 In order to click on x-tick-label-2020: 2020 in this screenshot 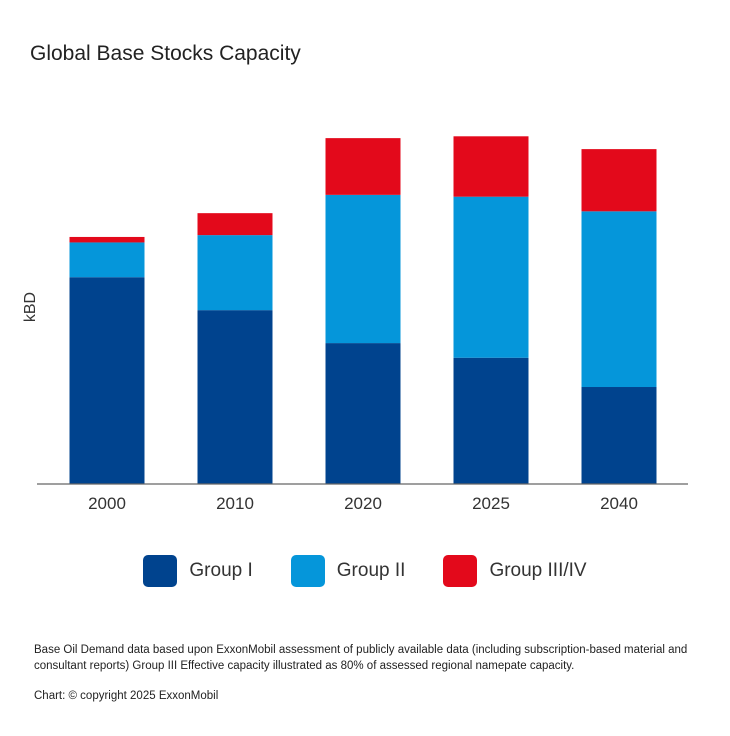, I will do `click(363, 503)`.